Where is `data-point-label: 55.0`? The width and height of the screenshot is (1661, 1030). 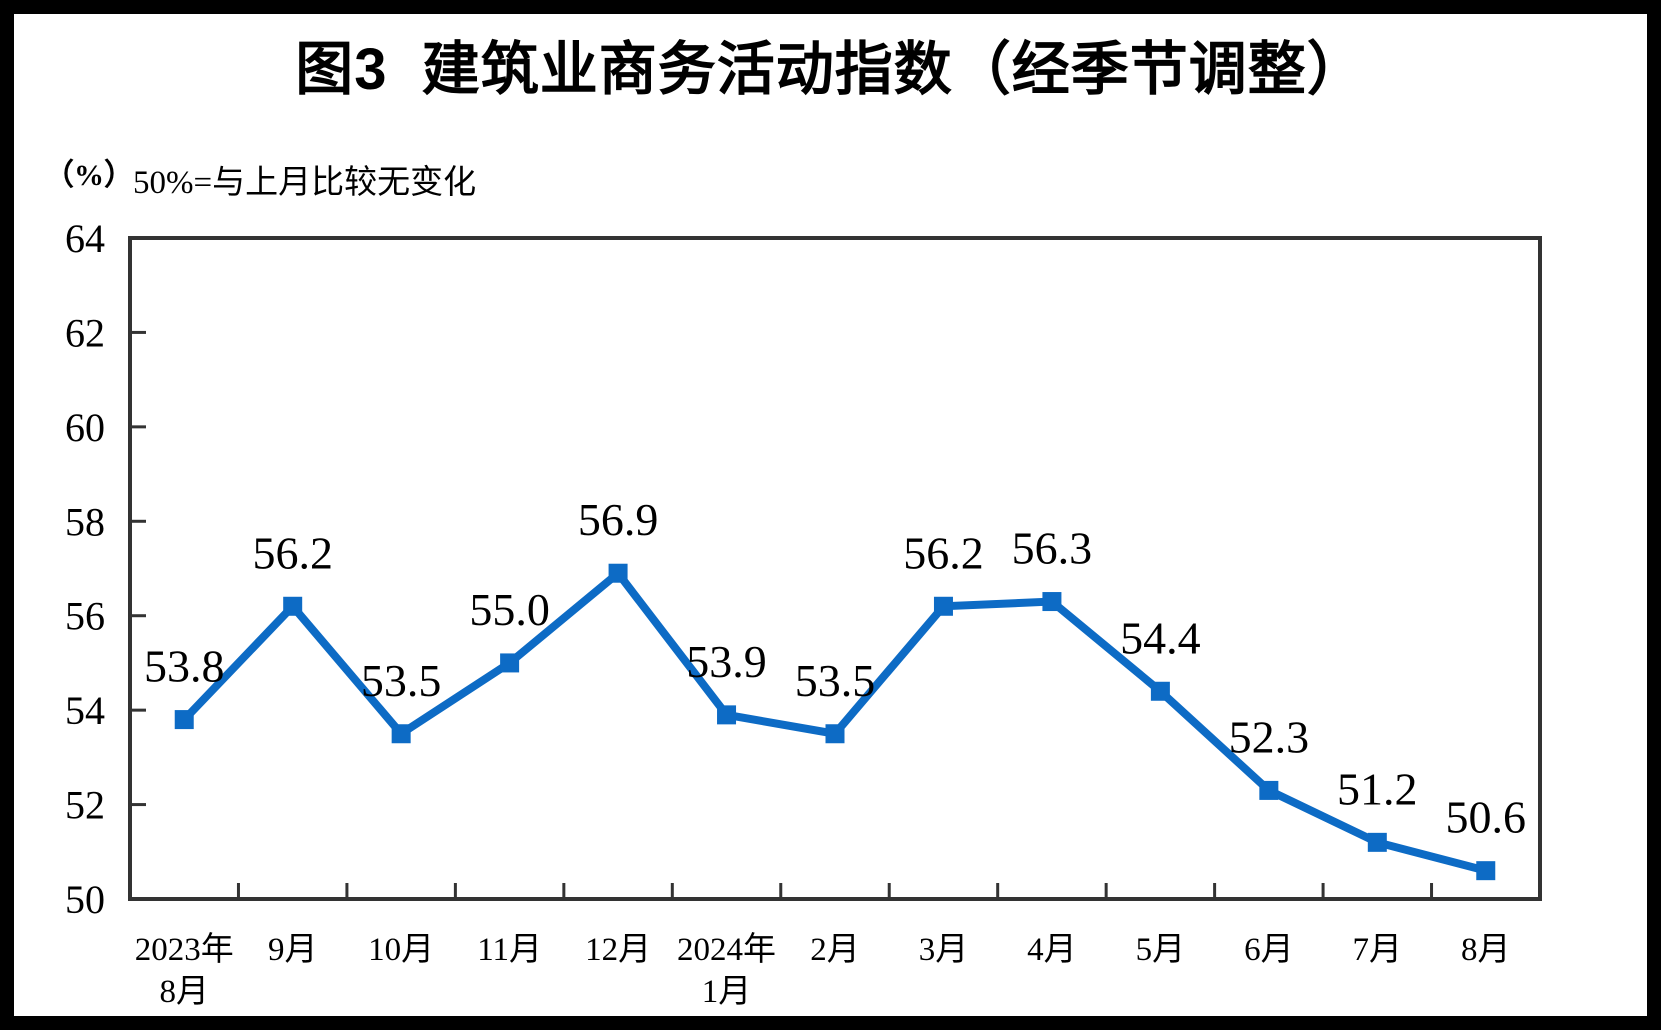
data-point-label: 55.0 is located at coordinates (509, 609).